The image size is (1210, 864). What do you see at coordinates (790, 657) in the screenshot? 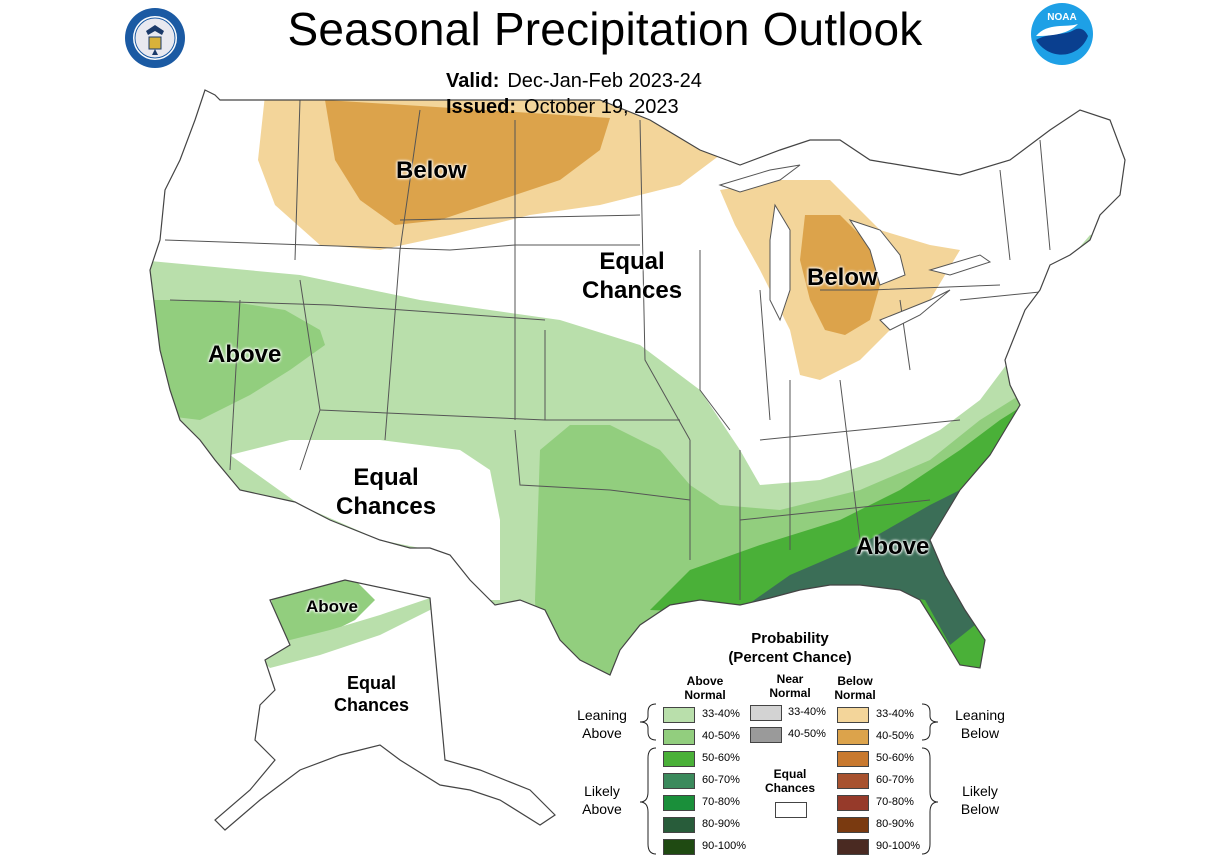
I see `legend-title-line2: (Percent Chance)` at bounding box center [790, 657].